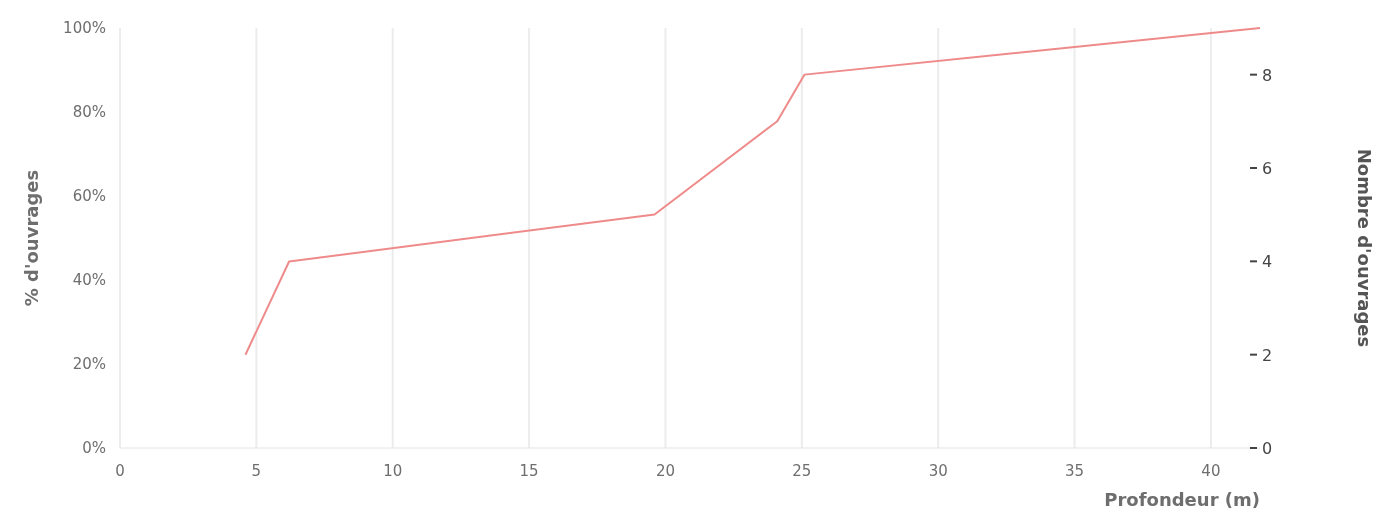  What do you see at coordinates (1267, 75) in the screenshot?
I see `y2-tick-label: 8` at bounding box center [1267, 75].